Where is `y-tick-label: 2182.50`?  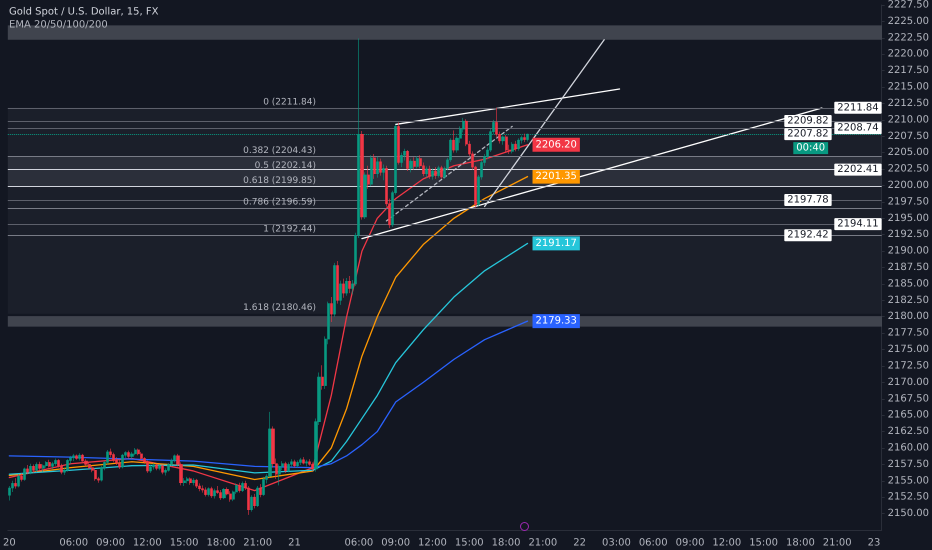
y-tick-label: 2182.50 is located at coordinates (909, 300).